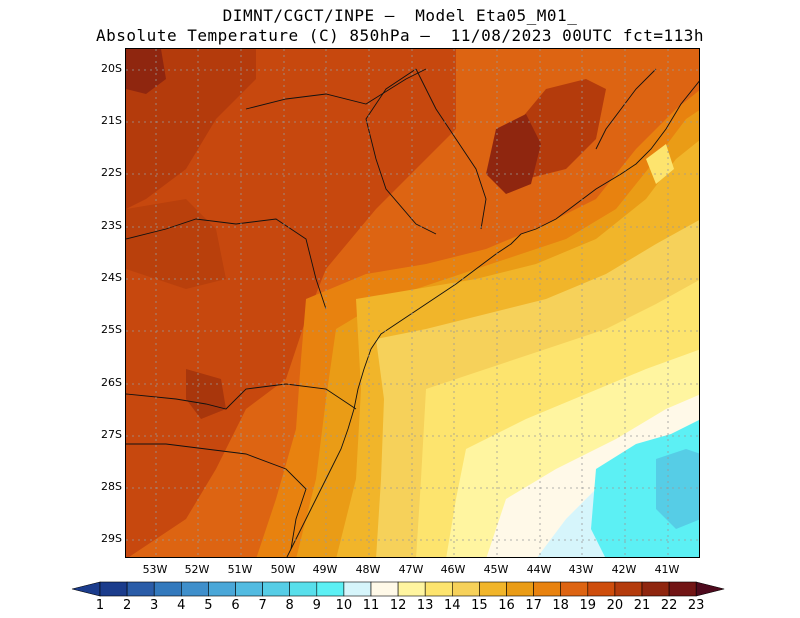 The image size is (800, 618). I want to click on lat-label-26s: 26S, so click(111, 382).